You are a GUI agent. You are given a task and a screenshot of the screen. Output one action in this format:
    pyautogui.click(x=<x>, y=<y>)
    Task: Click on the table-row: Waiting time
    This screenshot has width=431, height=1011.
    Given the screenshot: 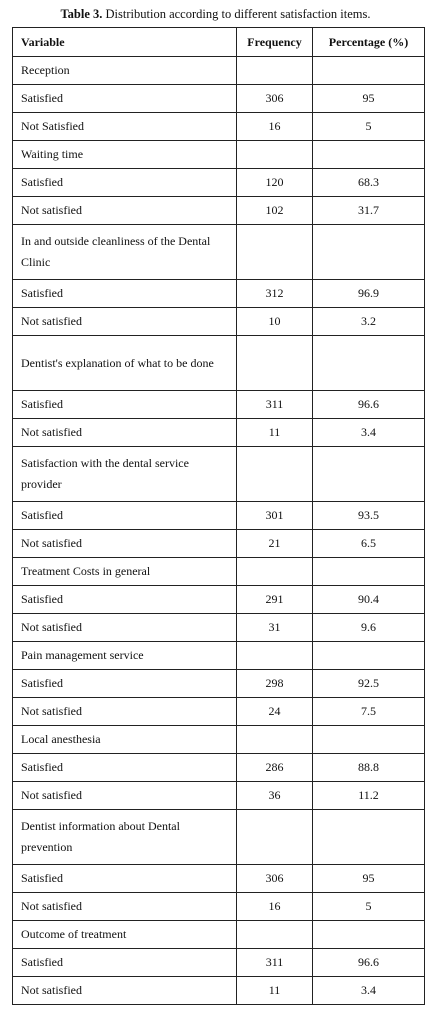 What is the action you would take?
    pyautogui.click(x=218, y=154)
    